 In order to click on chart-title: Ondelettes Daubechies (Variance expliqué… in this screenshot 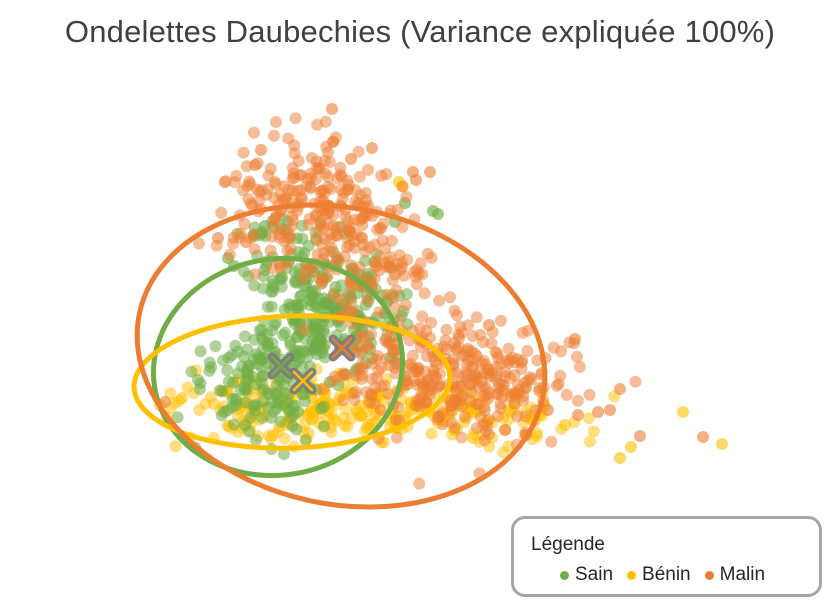, I will do `click(420, 31)`.